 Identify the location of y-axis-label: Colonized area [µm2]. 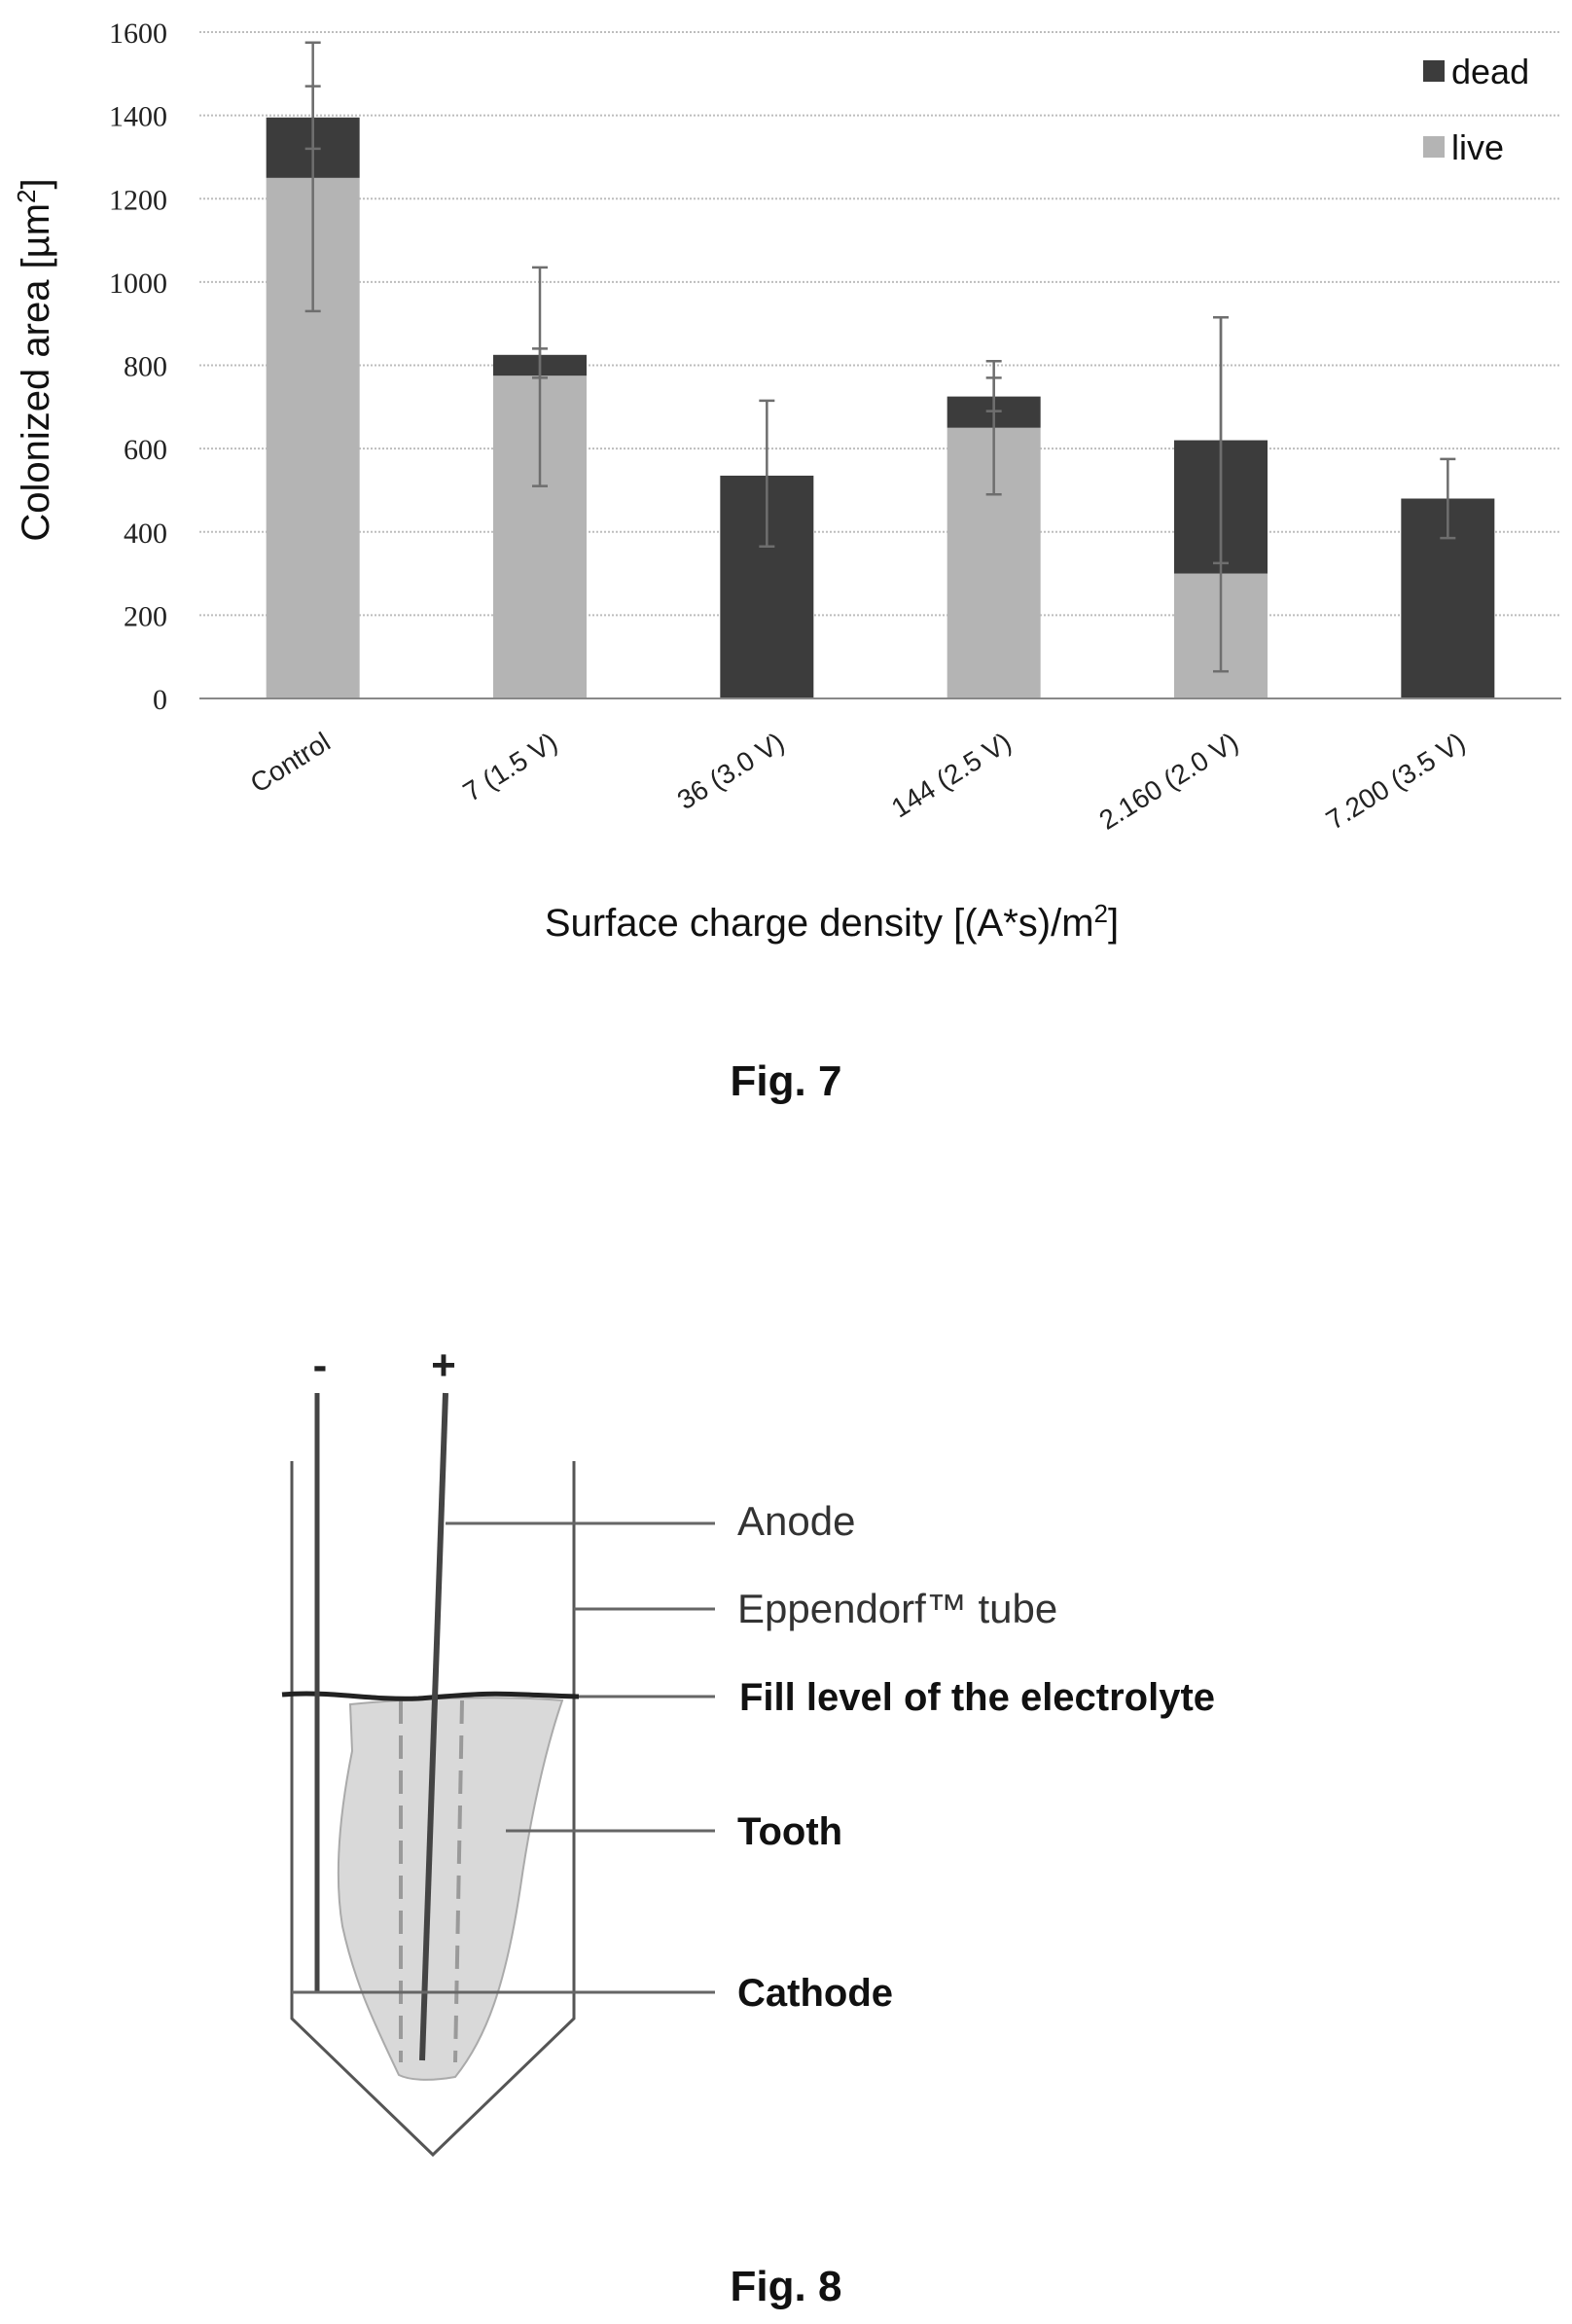
(34, 359).